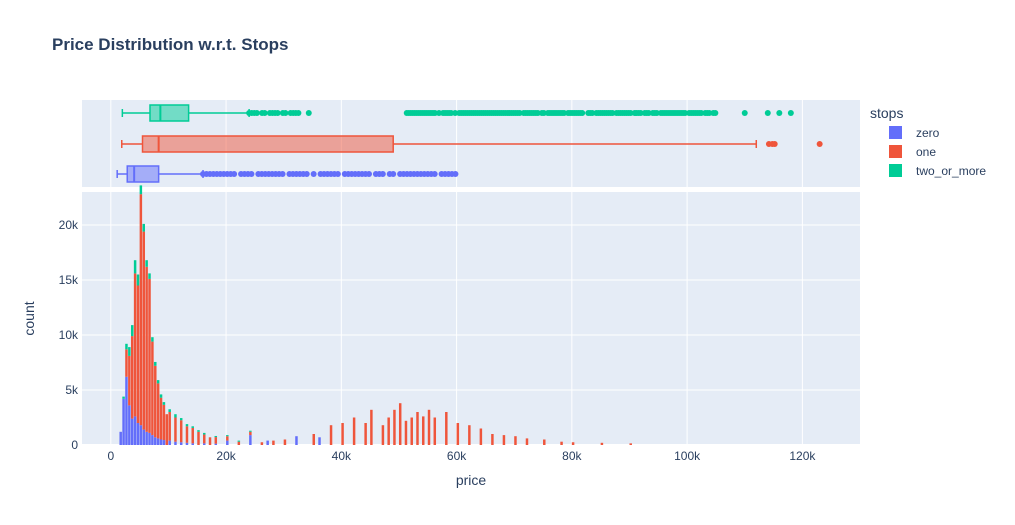 This screenshot has height=525, width=1015. I want to click on y-tick-label: 0, so click(74, 445).